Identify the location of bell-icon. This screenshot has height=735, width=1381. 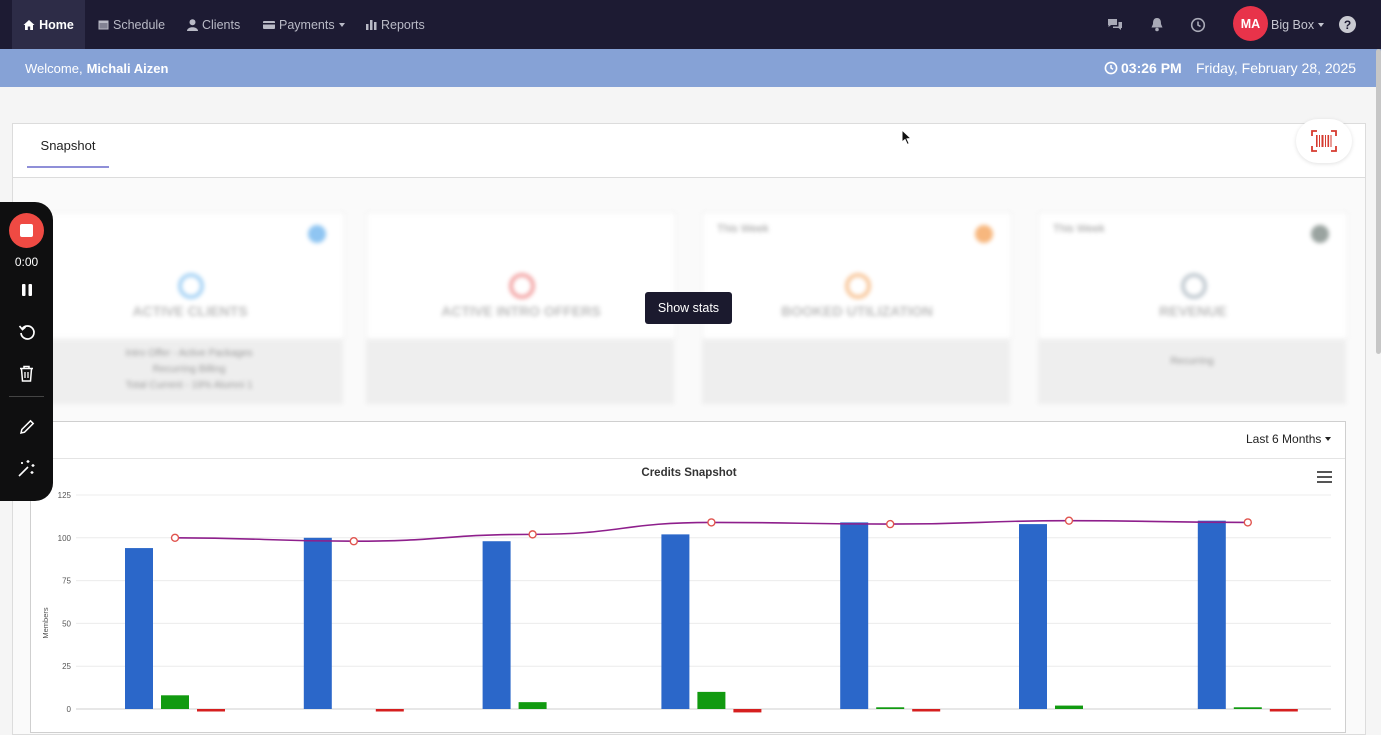
(1157, 24).